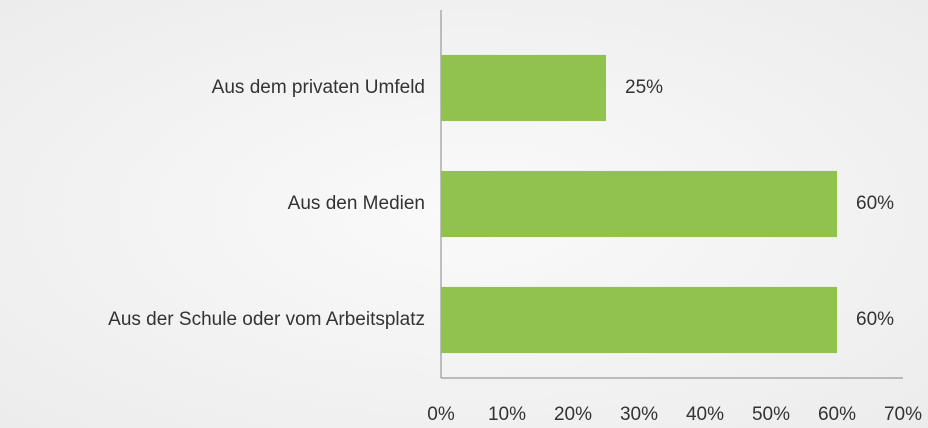 Image resolution: width=928 pixels, height=428 pixels. Describe the element at coordinates (507, 414) in the screenshot. I see `x-tick-label: 10%` at that location.